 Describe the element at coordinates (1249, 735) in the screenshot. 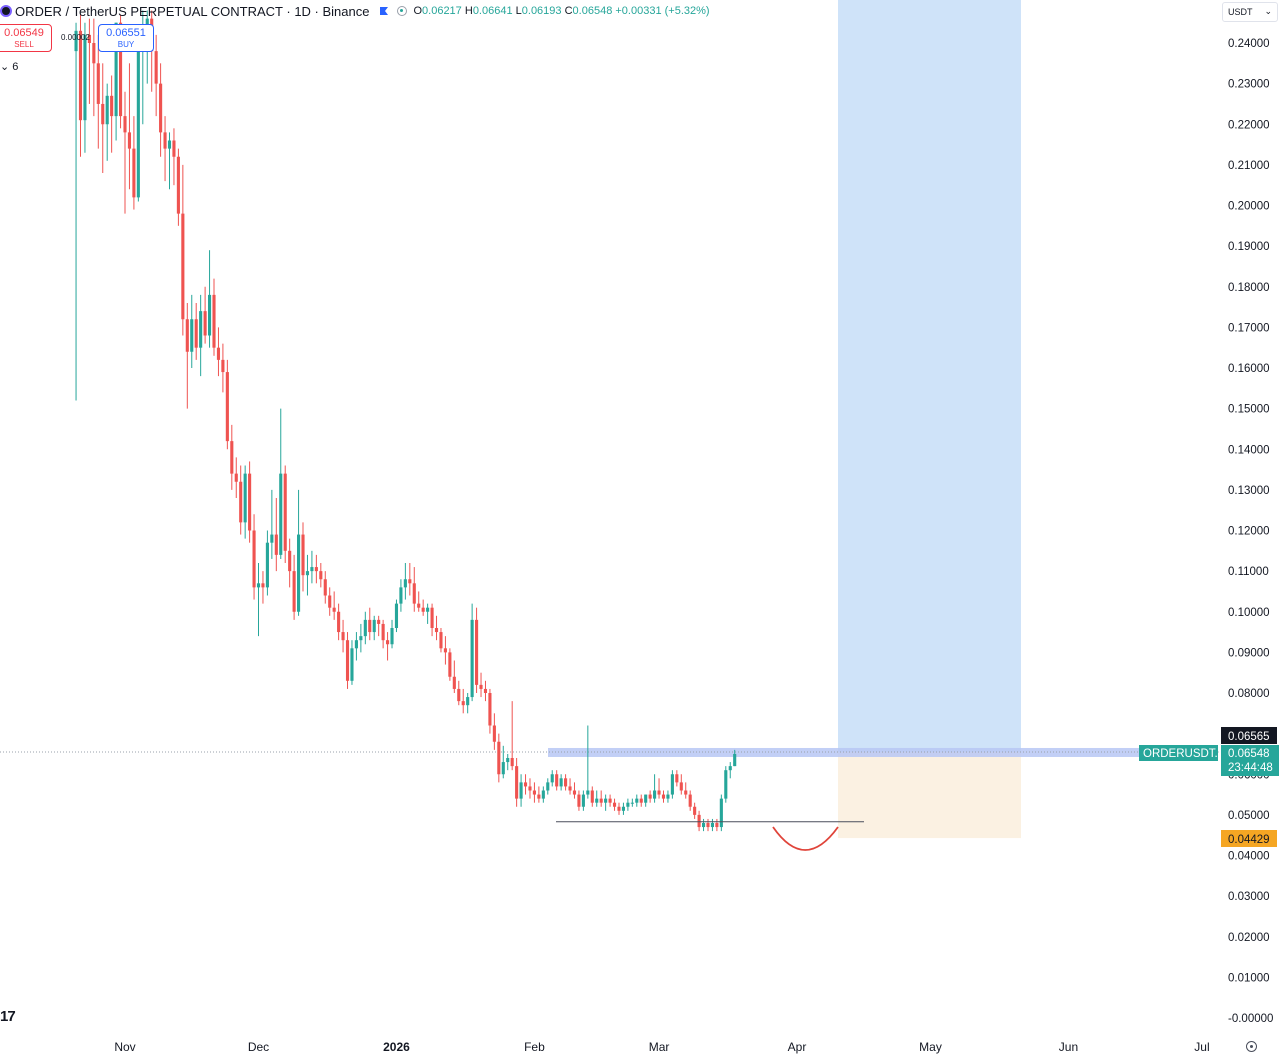

I see `price-badge-top: 0.06565` at that location.